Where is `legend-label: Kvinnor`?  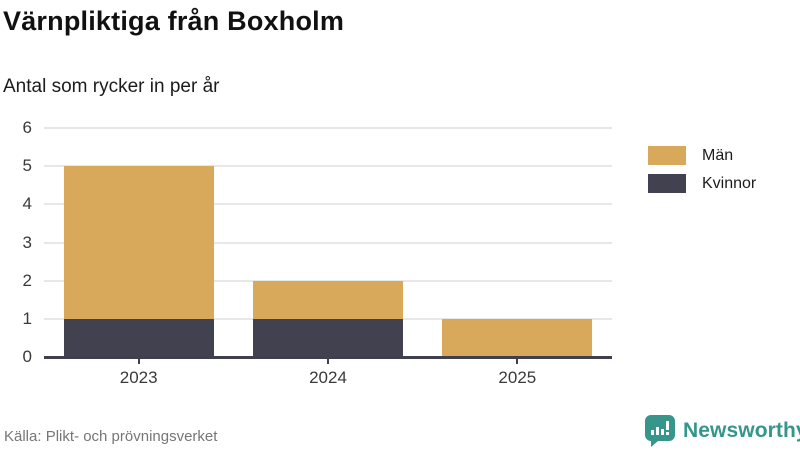
legend-label: Kvinnor is located at coordinates (729, 183).